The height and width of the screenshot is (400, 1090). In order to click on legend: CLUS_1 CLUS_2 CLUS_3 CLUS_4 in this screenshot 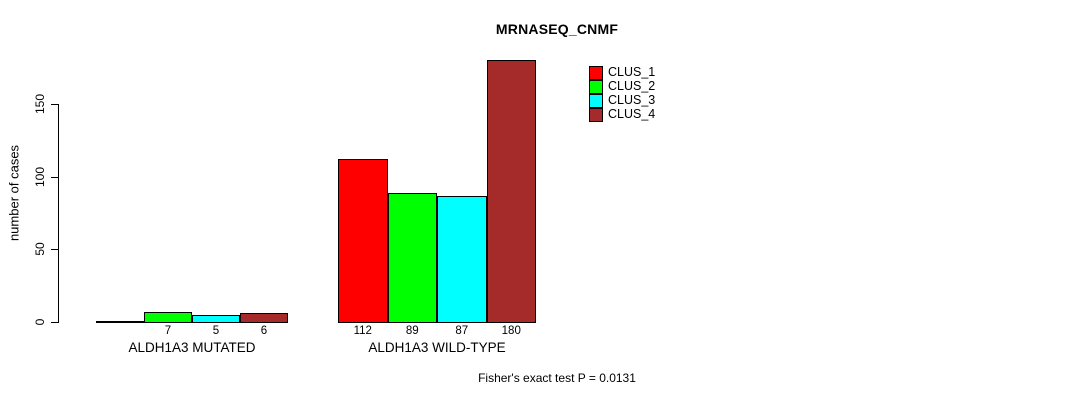, I will do `click(622, 93)`.